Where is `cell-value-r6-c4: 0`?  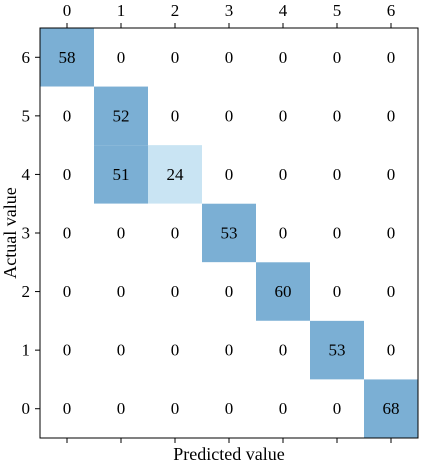
cell-value-r6-c4: 0 is located at coordinates (283, 408).